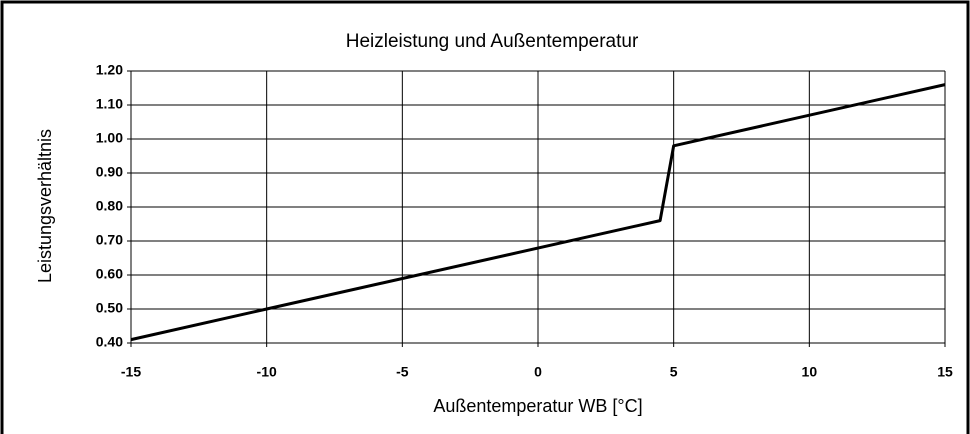  Describe the element at coordinates (537, 406) in the screenshot. I see `x-axis-label: Außentemperatur WB [°C]` at that location.